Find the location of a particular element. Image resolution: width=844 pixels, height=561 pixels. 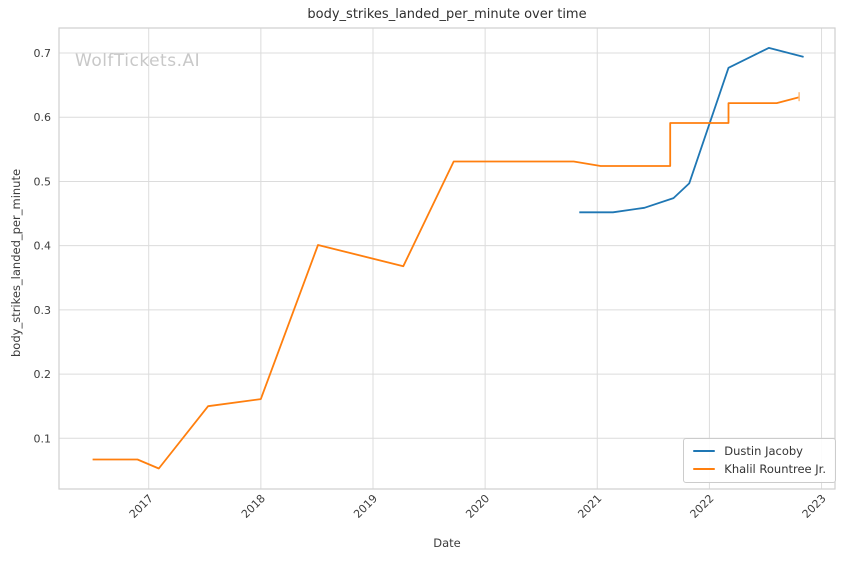

y-tick-label: 0.6 is located at coordinates (43, 117).